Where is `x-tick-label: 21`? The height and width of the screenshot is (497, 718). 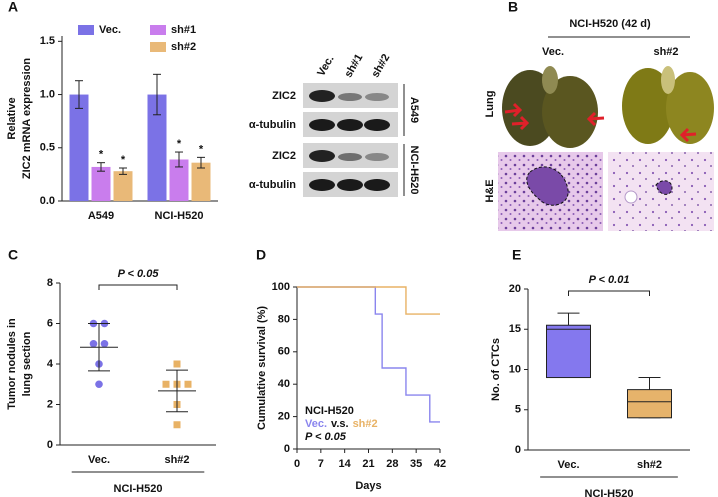 x-tick-label: 21 is located at coordinates (368, 464).